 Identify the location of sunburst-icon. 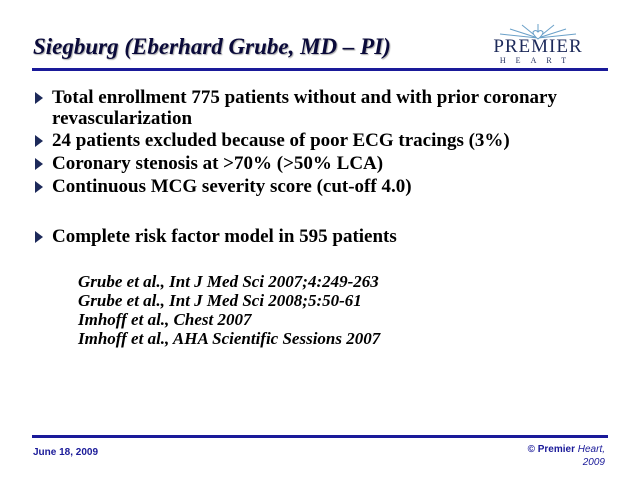
(538, 32).